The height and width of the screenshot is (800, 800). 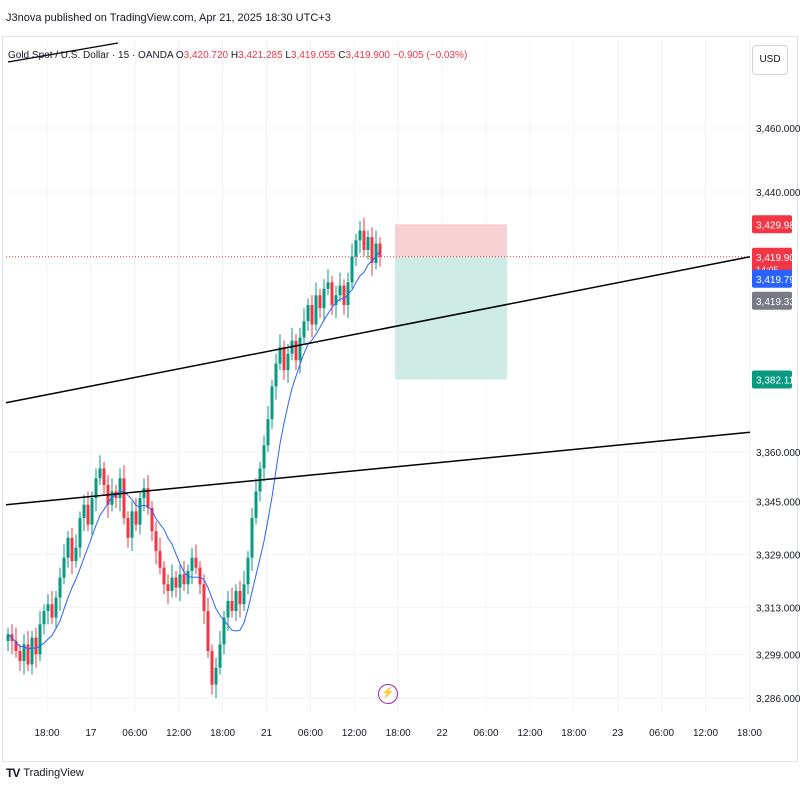 What do you see at coordinates (53, 773) in the screenshot?
I see `brand-name: TradingView` at bounding box center [53, 773].